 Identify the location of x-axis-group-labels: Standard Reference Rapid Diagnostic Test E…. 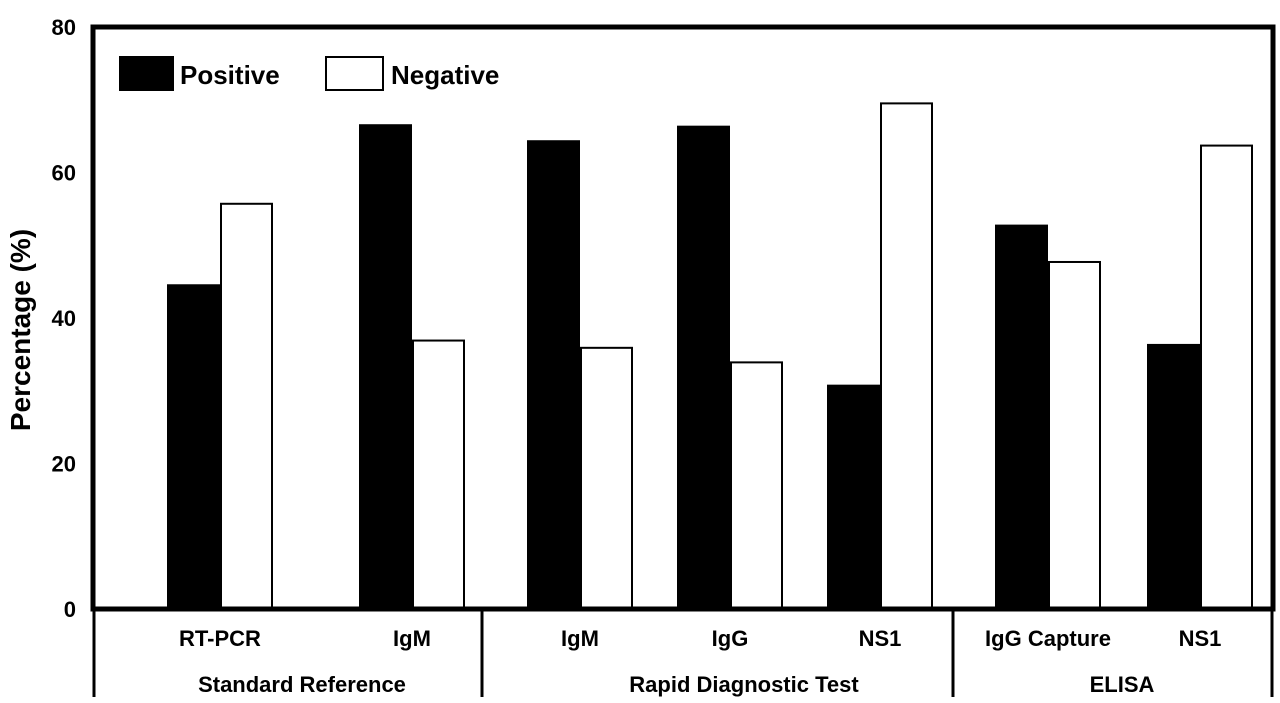
(683, 654).